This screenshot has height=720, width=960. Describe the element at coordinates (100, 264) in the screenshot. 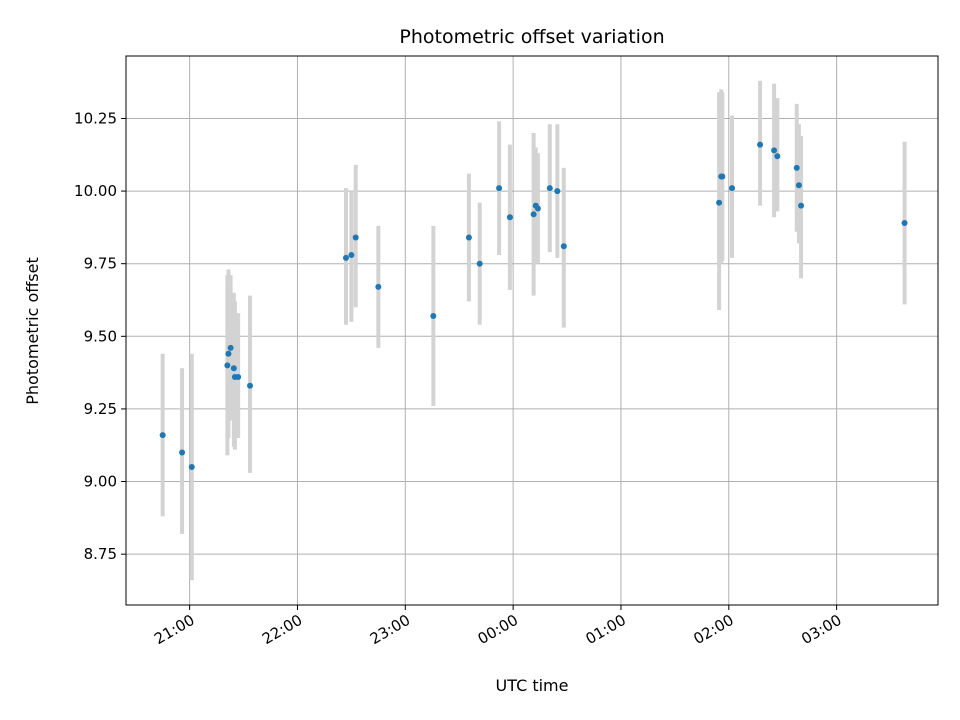

I see `y-tick-label: 9.75` at that location.